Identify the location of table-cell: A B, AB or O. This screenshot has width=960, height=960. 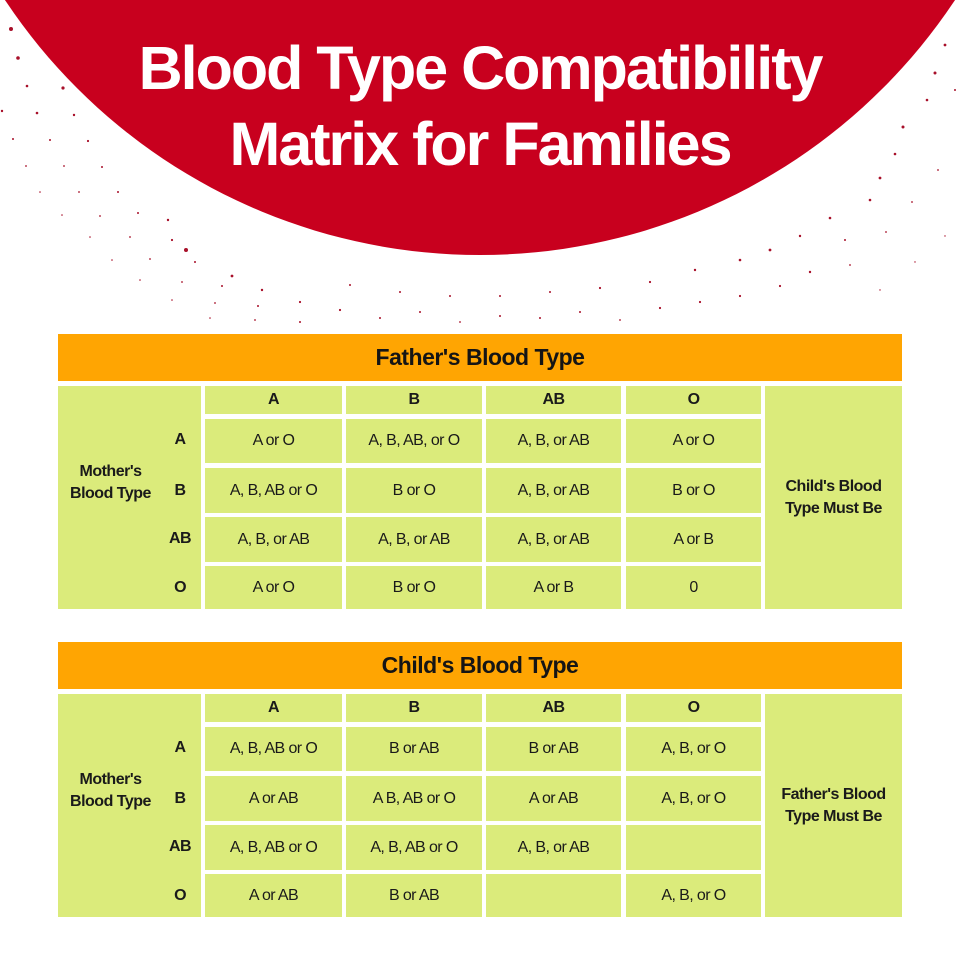
(414, 798).